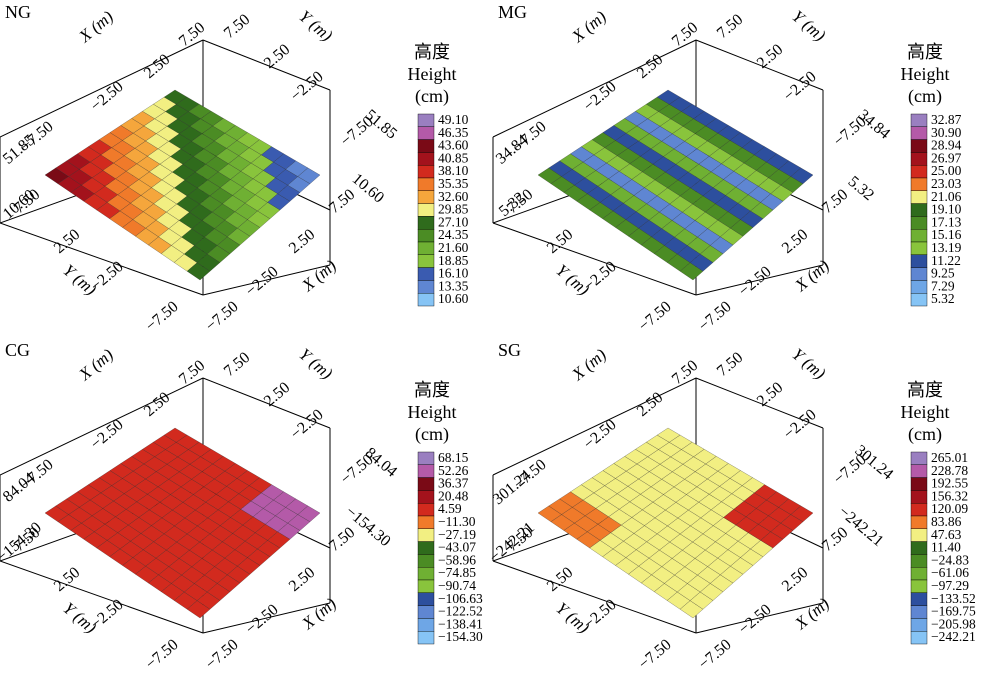 The width and height of the screenshot is (1000, 677). What do you see at coordinates (946, 221) in the screenshot?
I see `legend-level-label: 17.13` at bounding box center [946, 221].